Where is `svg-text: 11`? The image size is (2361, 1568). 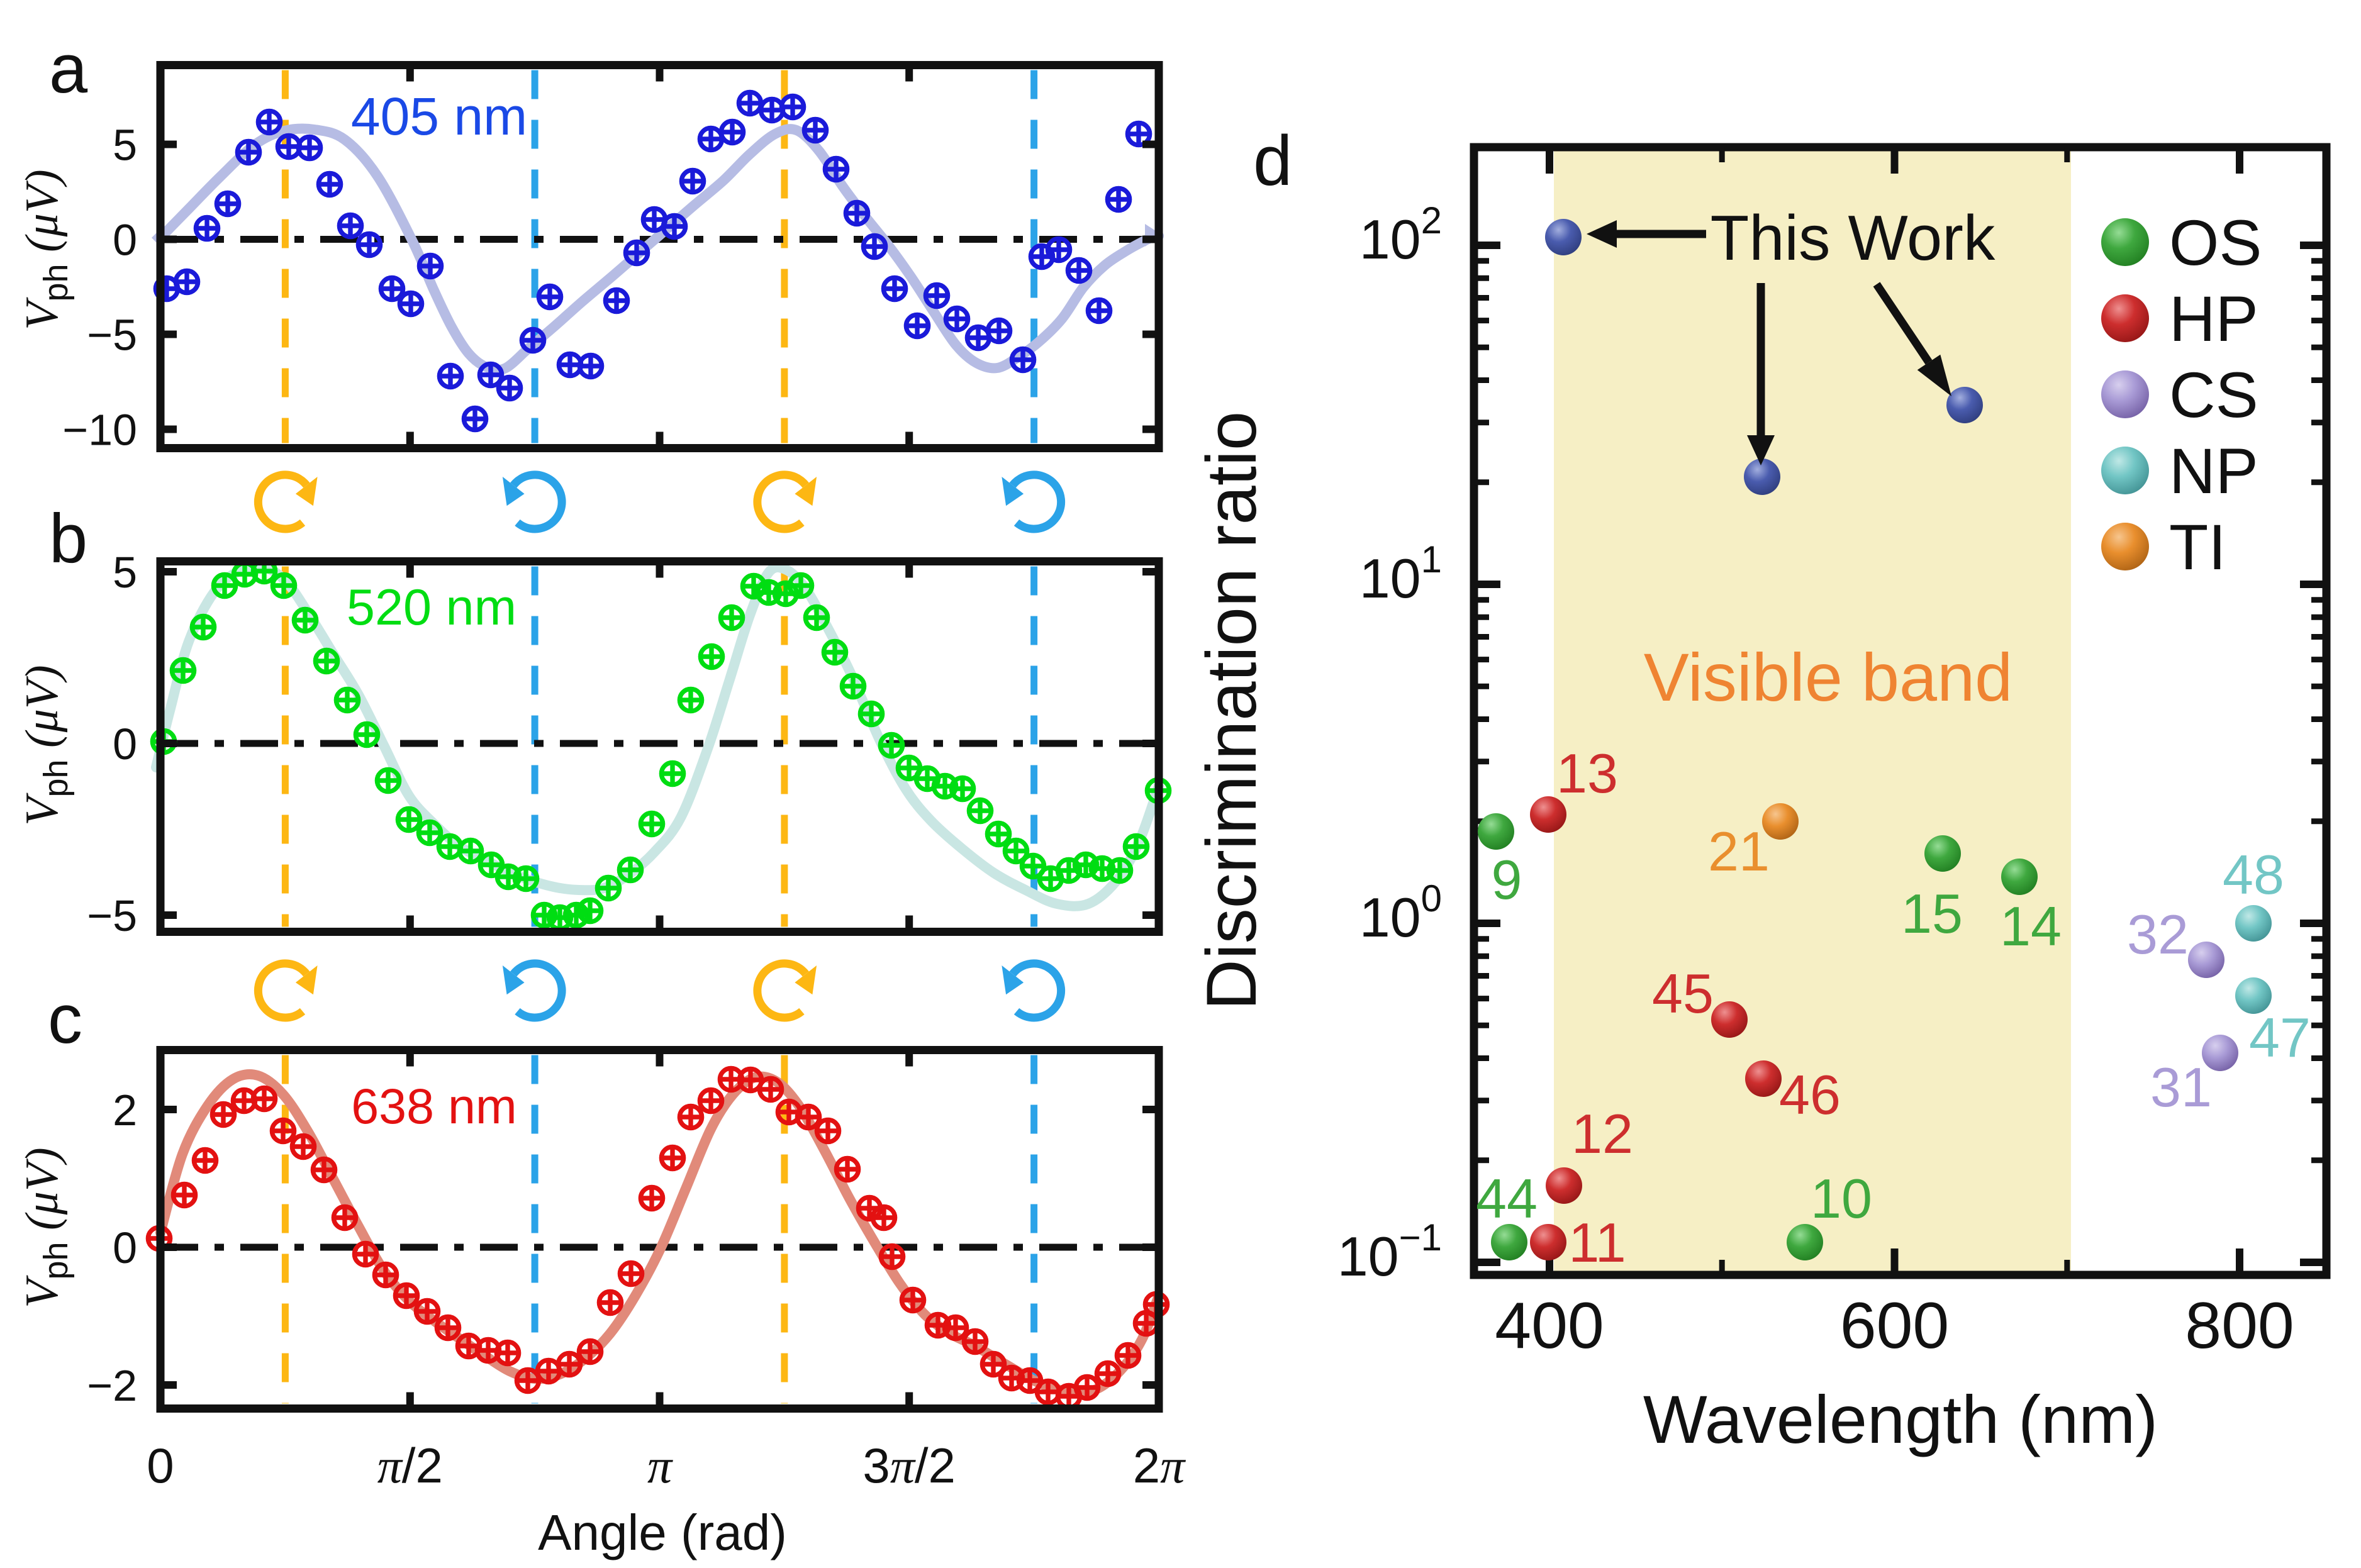 svg-text: 11 is located at coordinates (1597, 1242).